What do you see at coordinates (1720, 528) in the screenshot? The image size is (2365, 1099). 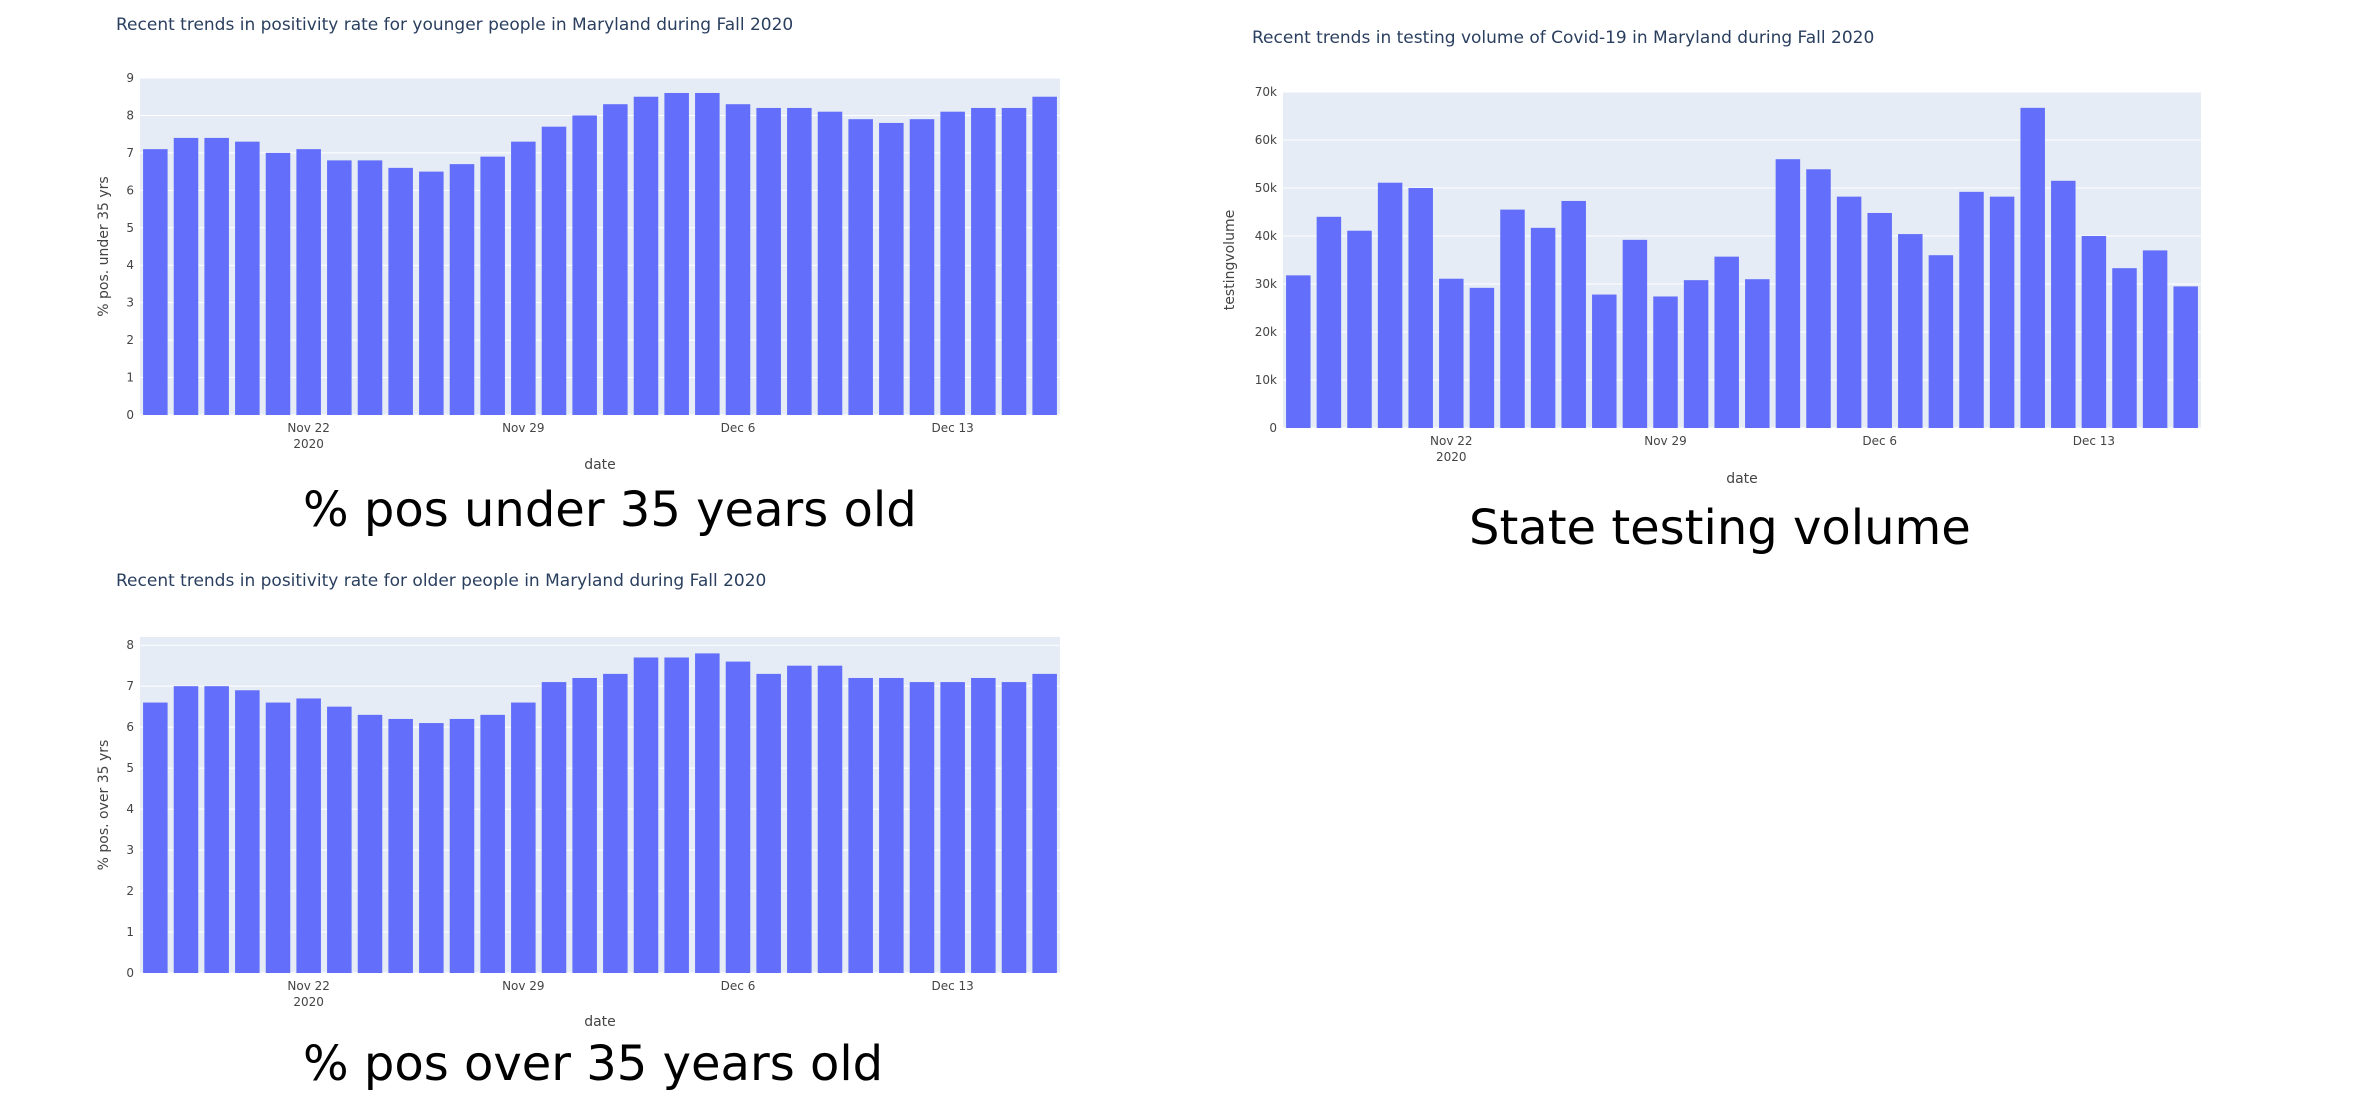 I see `caption-testing: State testing volume` at bounding box center [1720, 528].